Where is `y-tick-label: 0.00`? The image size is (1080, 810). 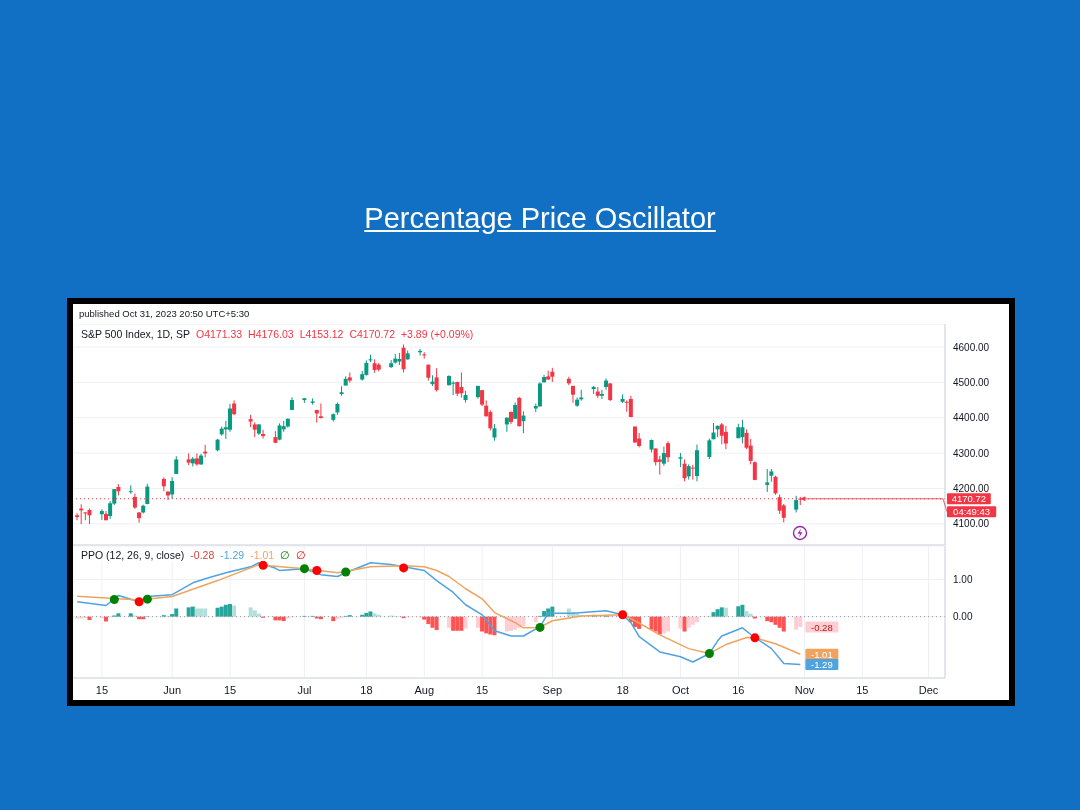 y-tick-label: 0.00 is located at coordinates (963, 617).